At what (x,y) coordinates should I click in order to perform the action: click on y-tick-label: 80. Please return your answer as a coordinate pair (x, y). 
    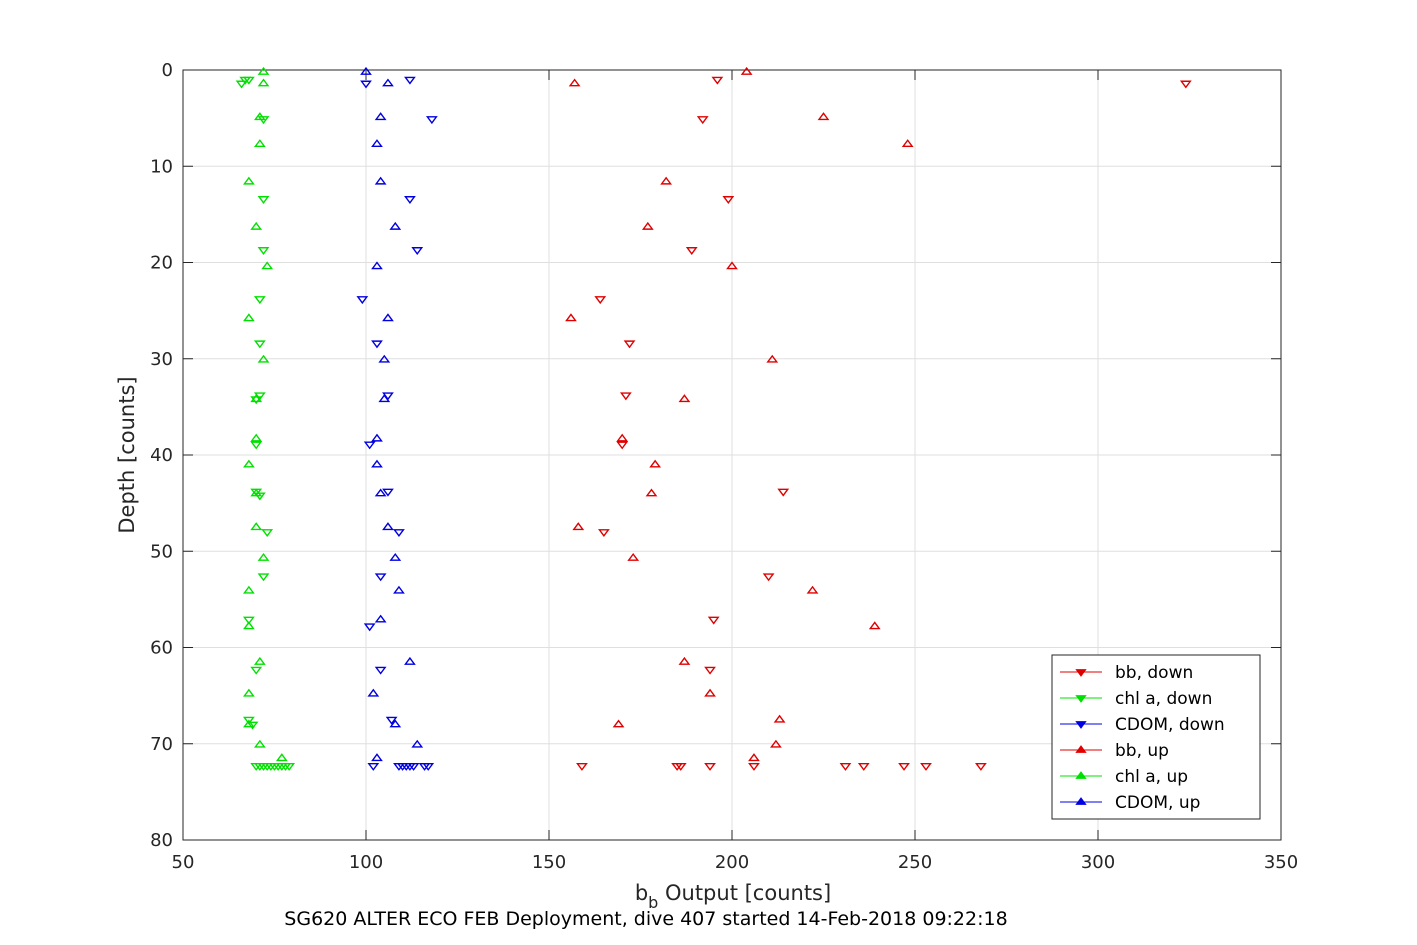
    Looking at the image, I should click on (161, 840).